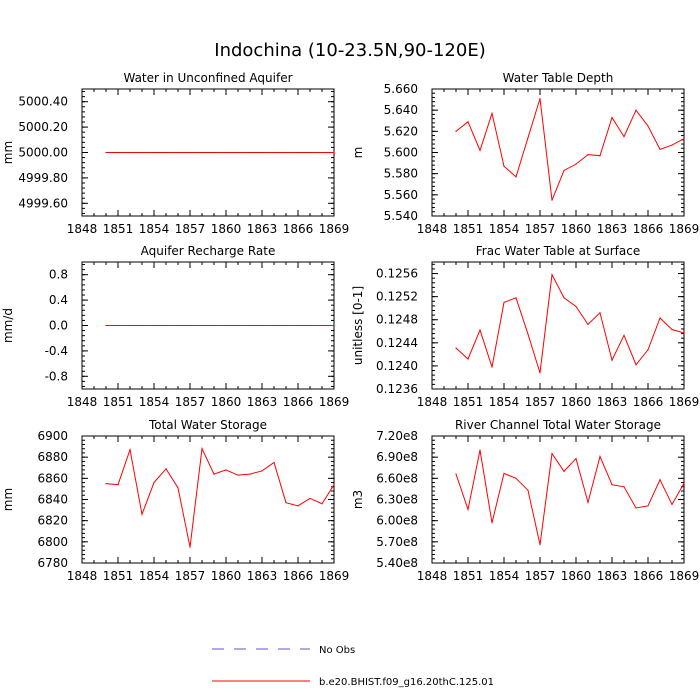  I want to click on y-tick-label: 5.600, so click(401, 153).